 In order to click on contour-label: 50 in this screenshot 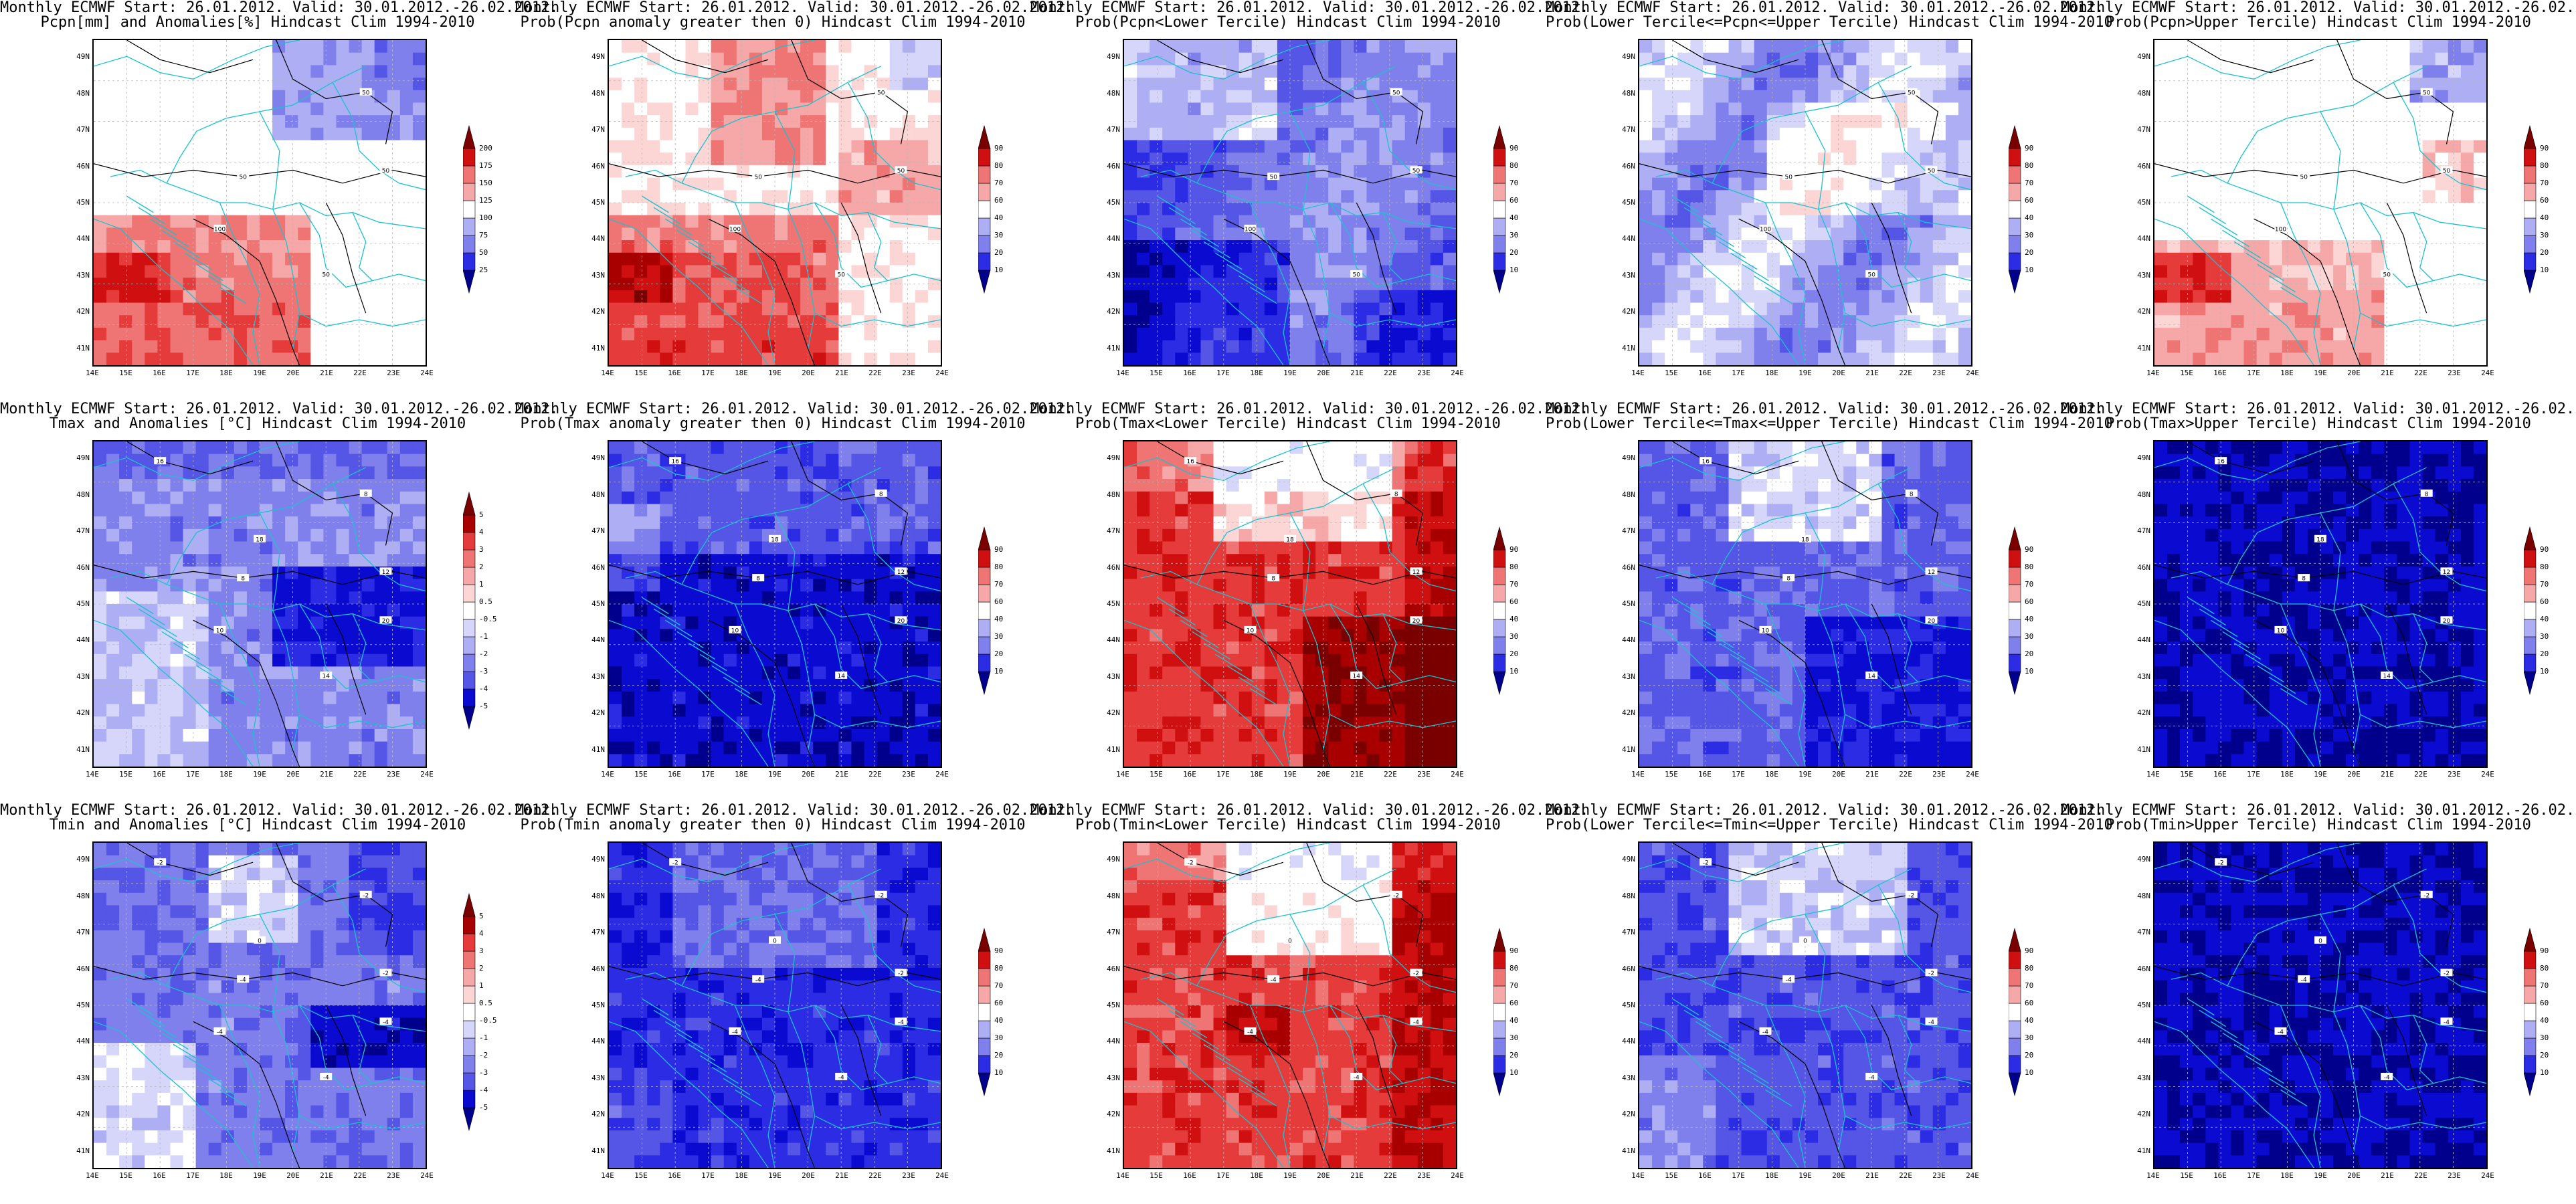, I will do `click(1396, 93)`.